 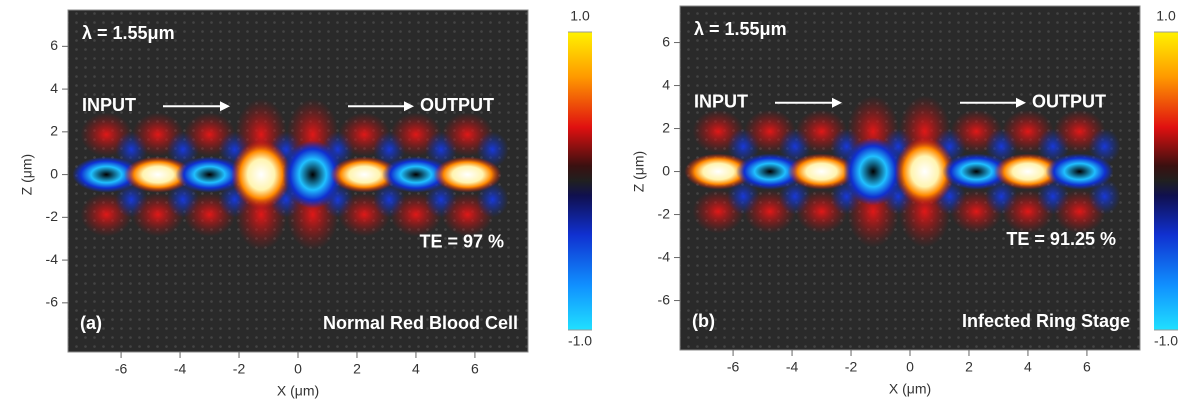 What do you see at coordinates (1061, 239) in the screenshot?
I see `annotation: TE = 91.25 %` at bounding box center [1061, 239].